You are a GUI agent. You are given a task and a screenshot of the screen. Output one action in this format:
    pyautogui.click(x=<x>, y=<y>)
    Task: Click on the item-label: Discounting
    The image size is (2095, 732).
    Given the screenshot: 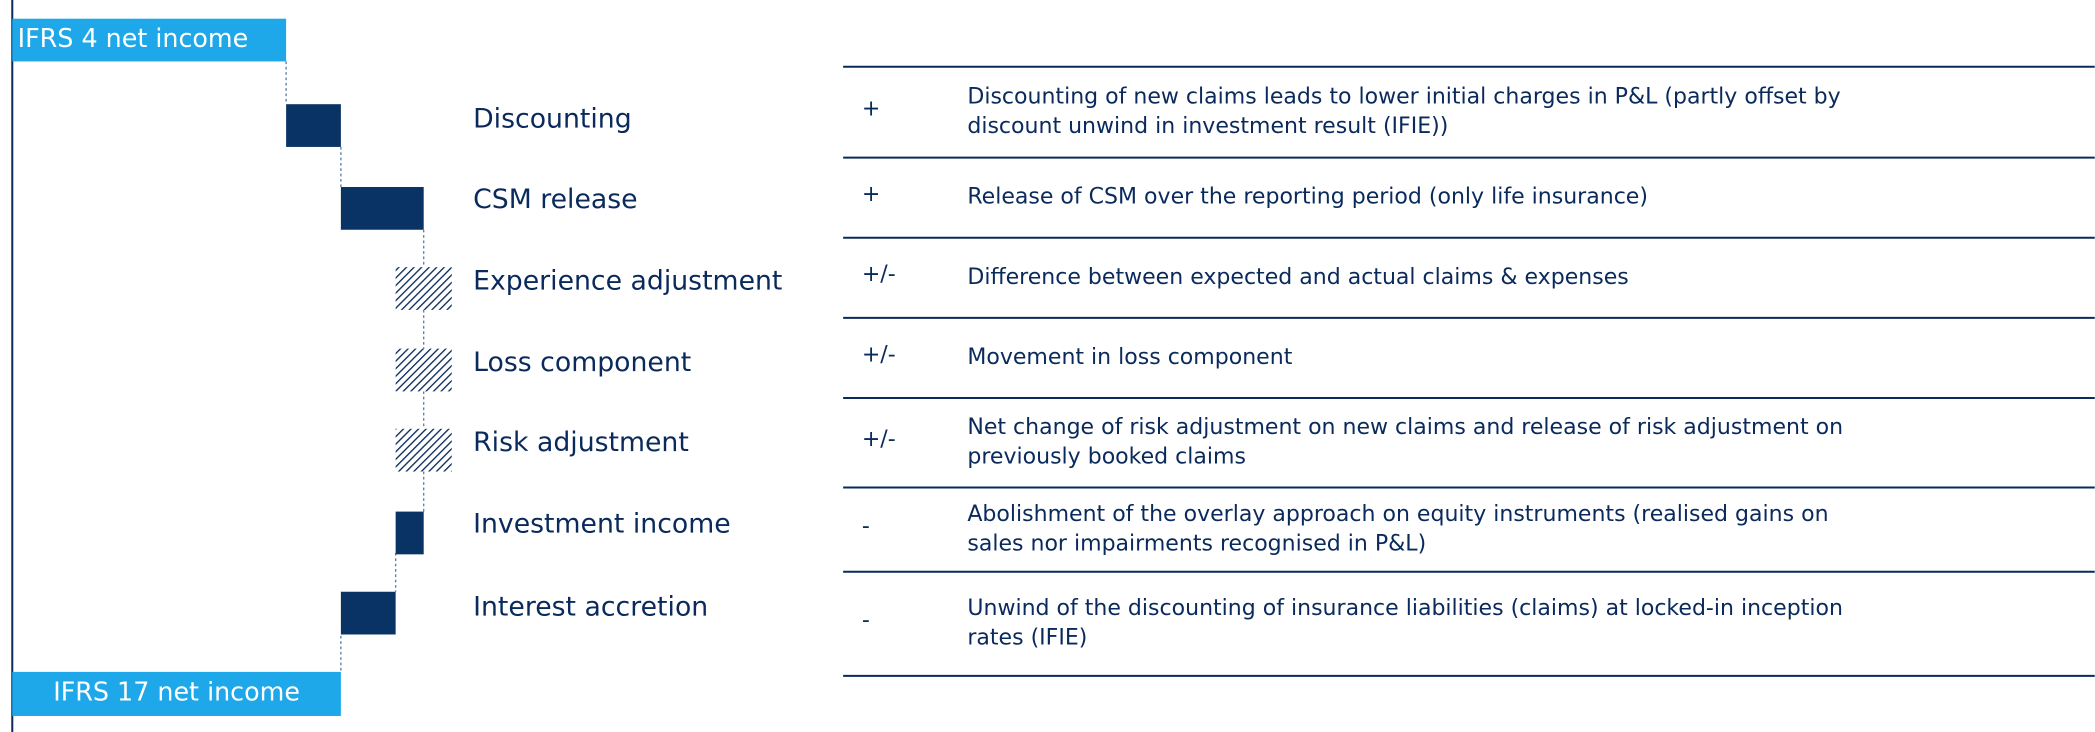 What is the action you would take?
    pyautogui.click(x=552, y=119)
    